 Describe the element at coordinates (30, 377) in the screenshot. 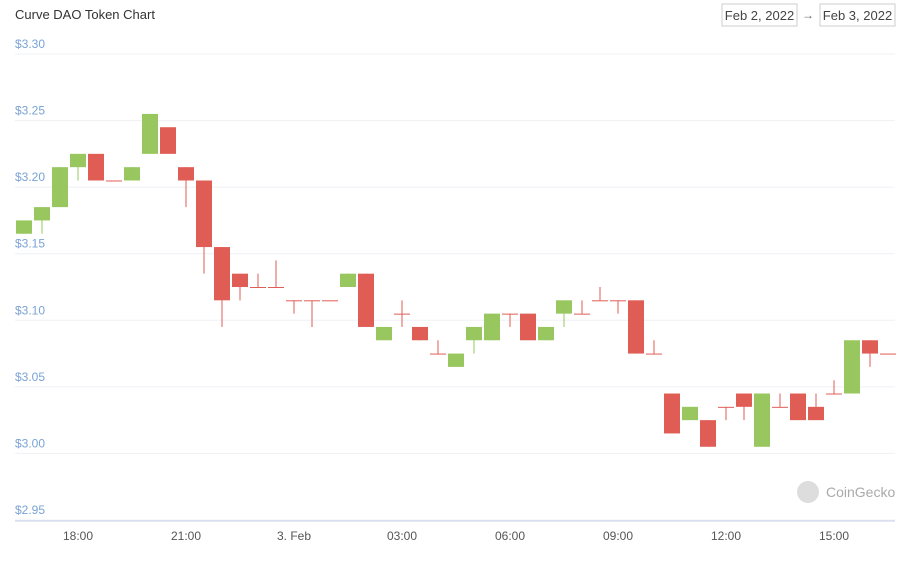

I see `y-tick-label: $3.05` at that location.